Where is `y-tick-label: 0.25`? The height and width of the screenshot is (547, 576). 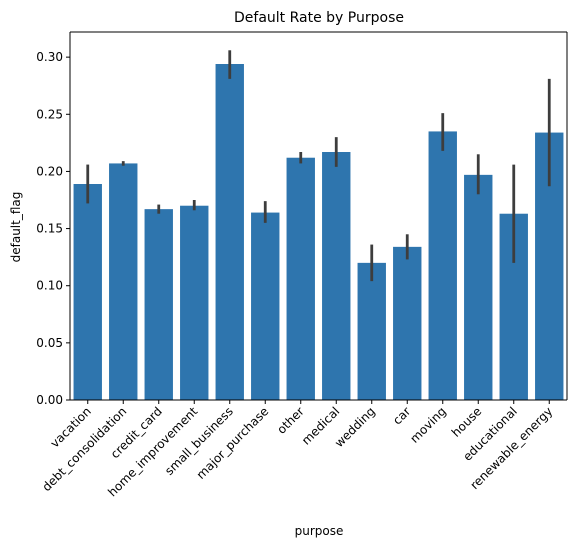
y-tick-label: 0.25 is located at coordinates (49, 114).